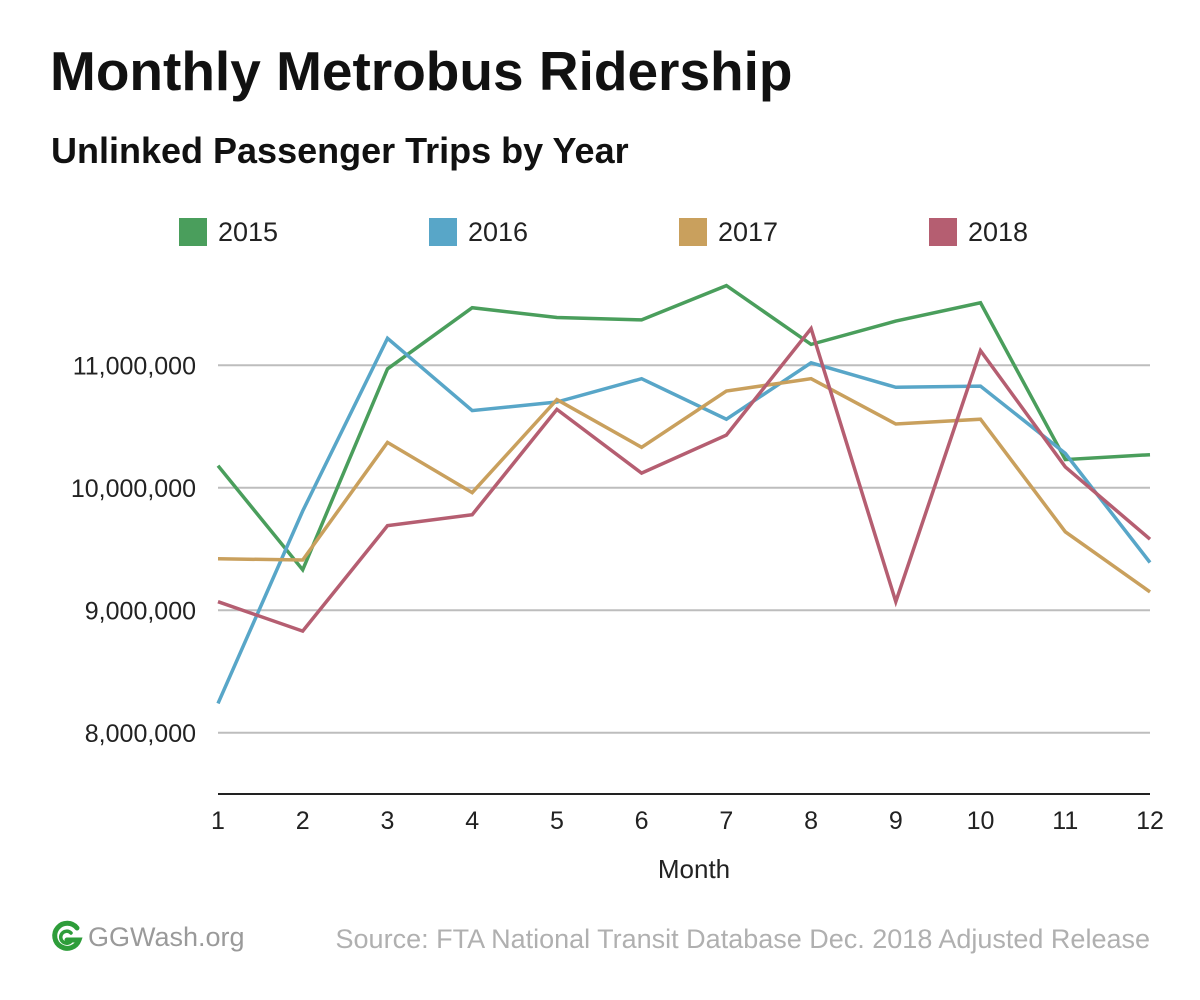 This screenshot has width=1200, height=1000. Describe the element at coordinates (67, 935) in the screenshot. I see `ggwash-logo-icon` at that location.